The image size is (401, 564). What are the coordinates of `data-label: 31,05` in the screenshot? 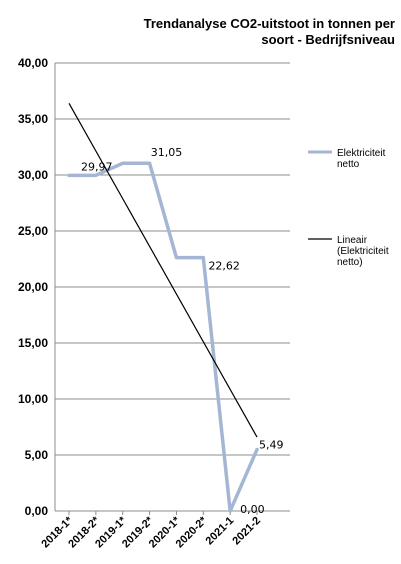 It's located at (167, 152).